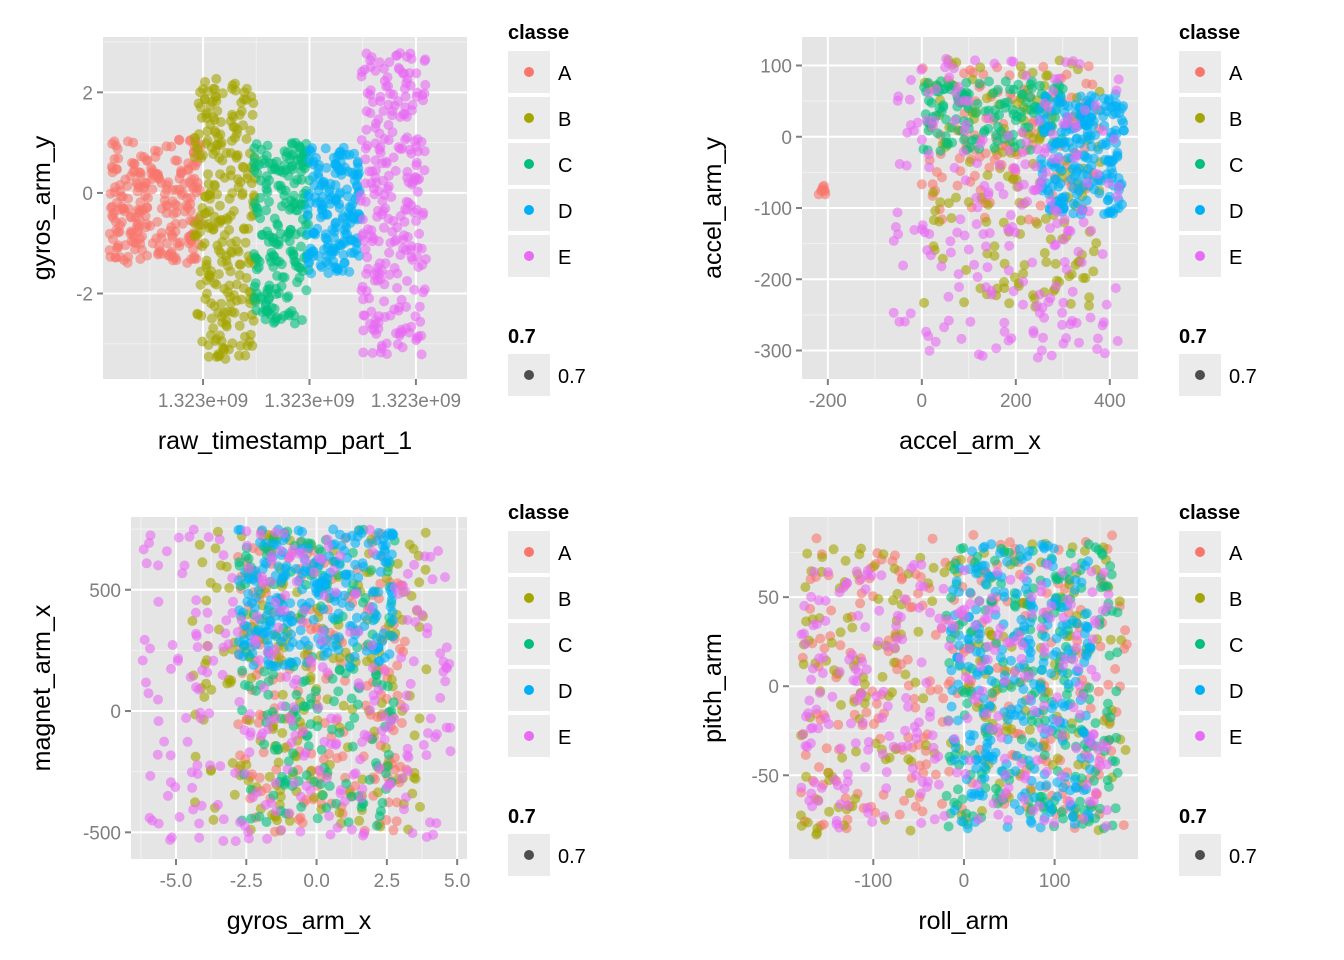  I want to click on x-tick-label: 0, so click(964, 881).